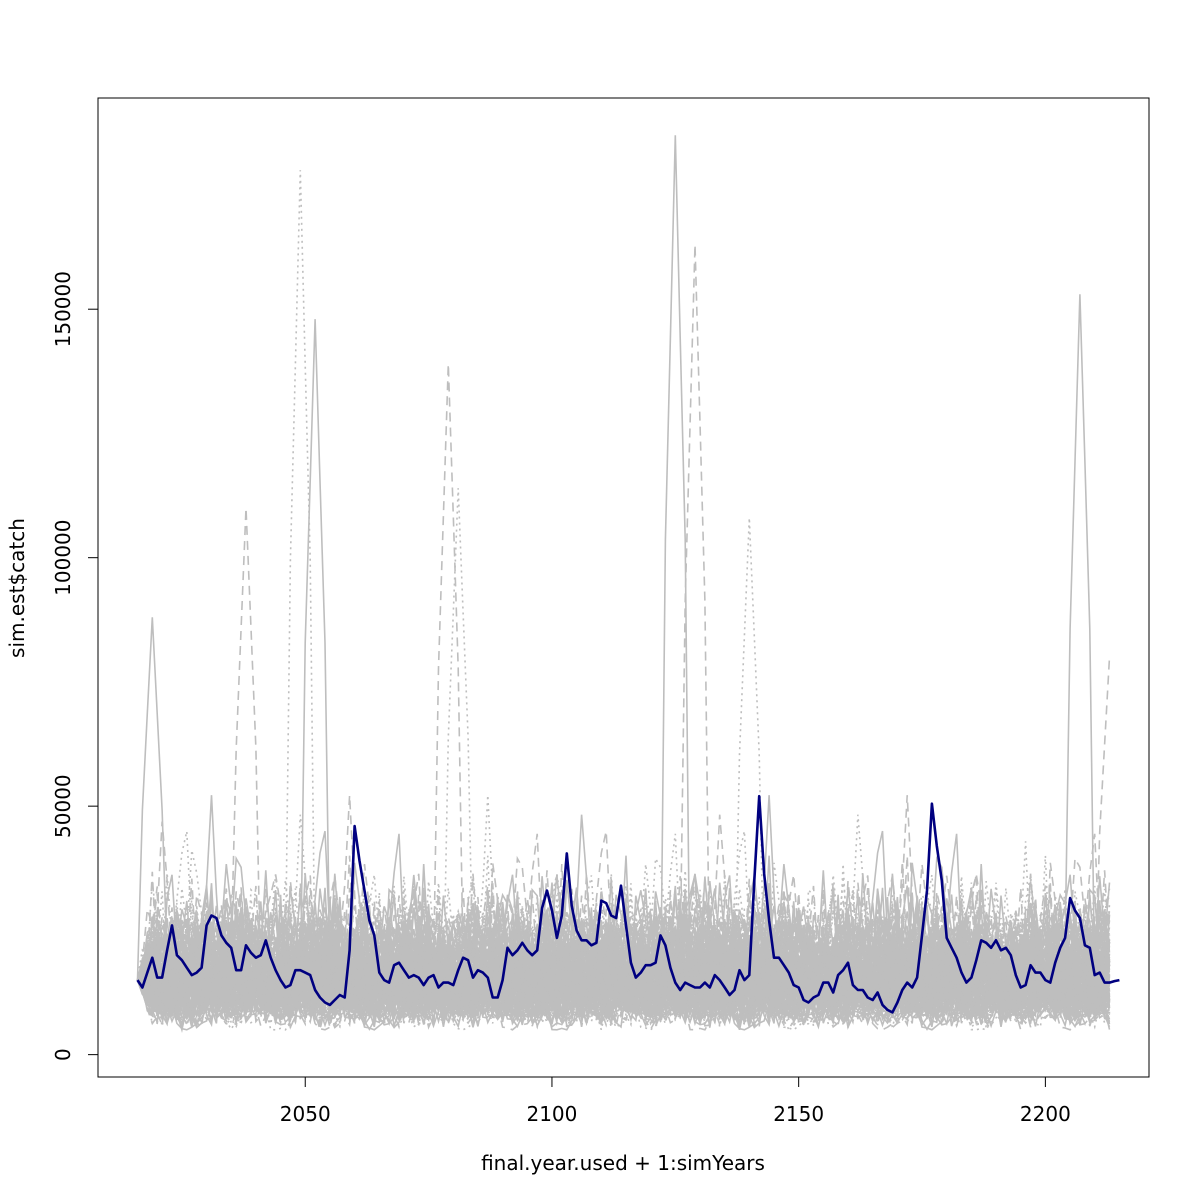 This screenshot has width=1200, height=1200. Describe the element at coordinates (63, 558) in the screenshot. I see `y-tick-label: 100000` at that location.